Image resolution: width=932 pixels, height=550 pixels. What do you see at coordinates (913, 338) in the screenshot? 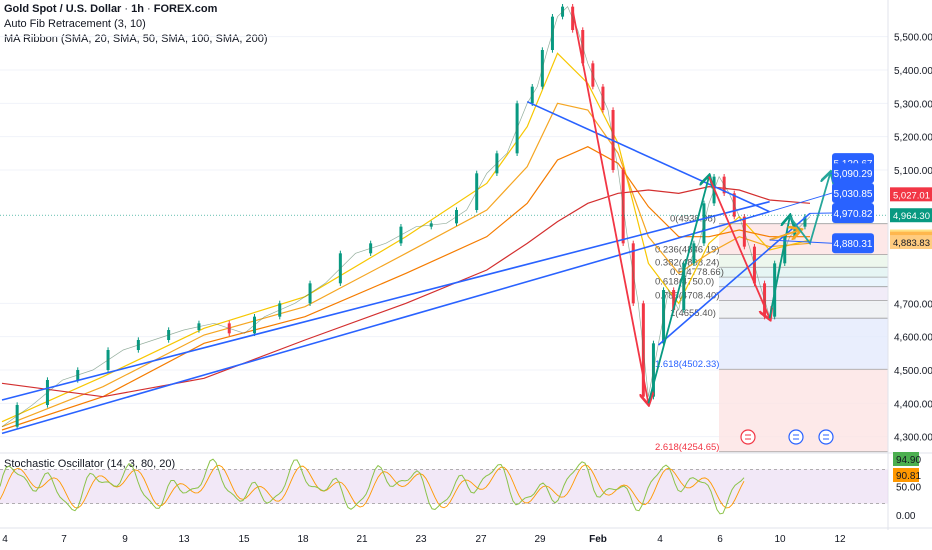
I see `price-tick-label: 4,600.00` at bounding box center [913, 338].